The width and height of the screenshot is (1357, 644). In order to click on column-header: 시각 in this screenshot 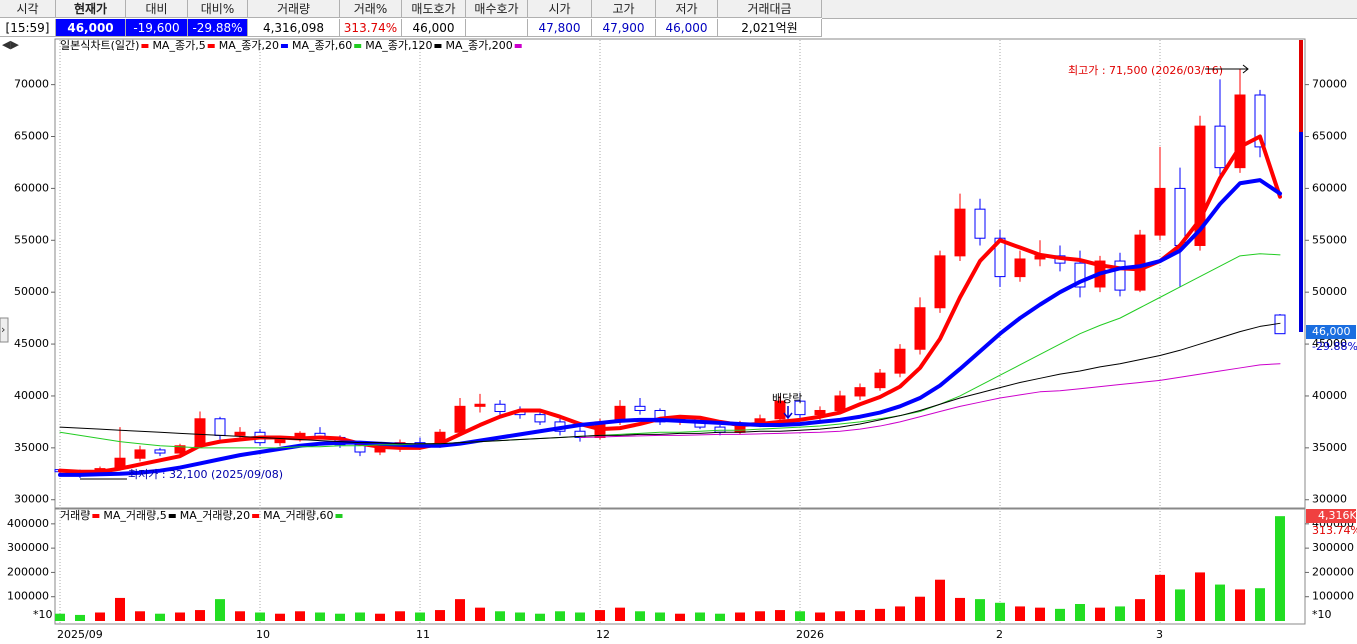, I will do `click(28, 9)`.